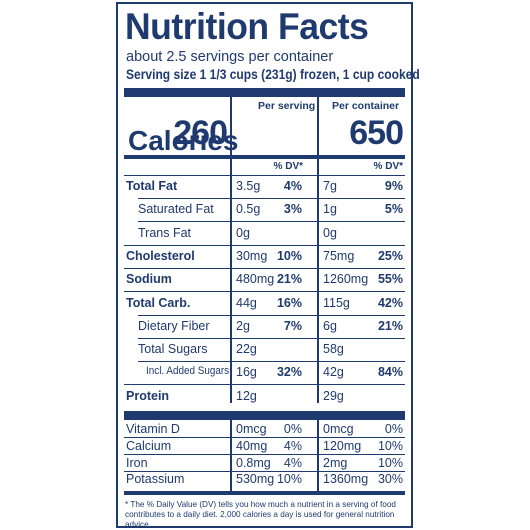 The height and width of the screenshot is (530, 530). Describe the element at coordinates (390, 372) in the screenshot. I see `container-dv: 84%` at that location.